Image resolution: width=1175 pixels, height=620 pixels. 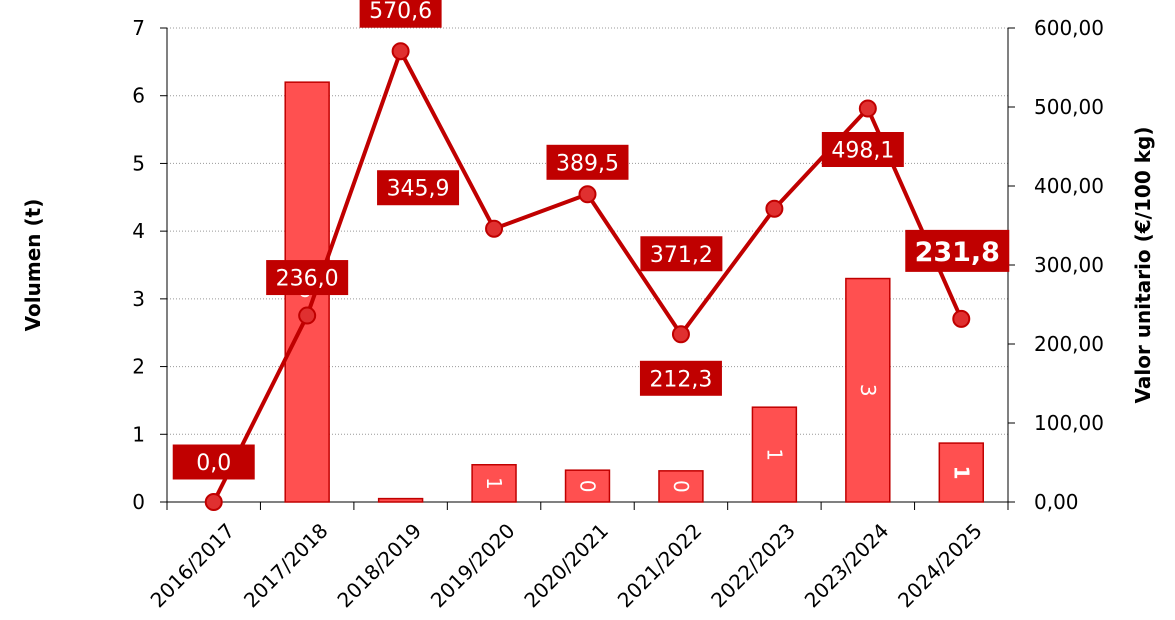 What do you see at coordinates (940, 566) in the screenshot?
I see `x-tick-label: 2024/2025` at bounding box center [940, 566].